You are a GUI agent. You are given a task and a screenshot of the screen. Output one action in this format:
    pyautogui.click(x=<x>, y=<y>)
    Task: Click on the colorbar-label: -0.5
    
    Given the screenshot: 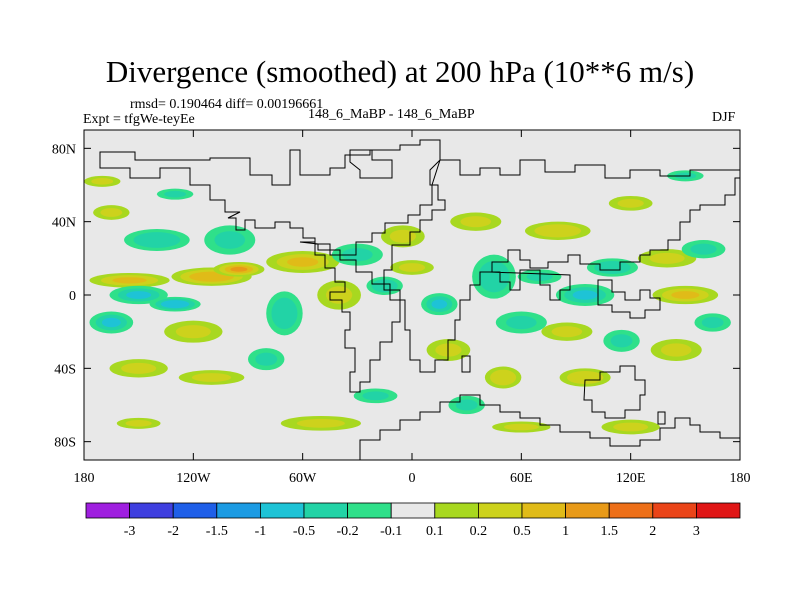 What is the action you would take?
    pyautogui.click(x=304, y=531)
    